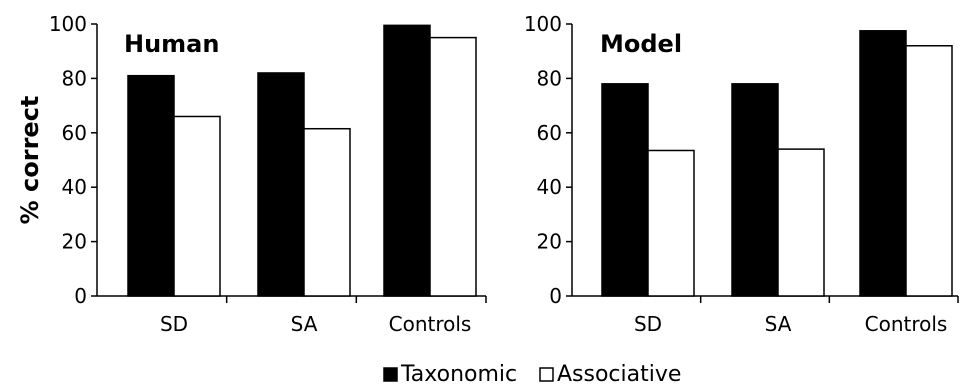 This screenshot has height=389, width=960. What do you see at coordinates (171, 44) in the screenshot?
I see `panel-title: Human` at bounding box center [171, 44].